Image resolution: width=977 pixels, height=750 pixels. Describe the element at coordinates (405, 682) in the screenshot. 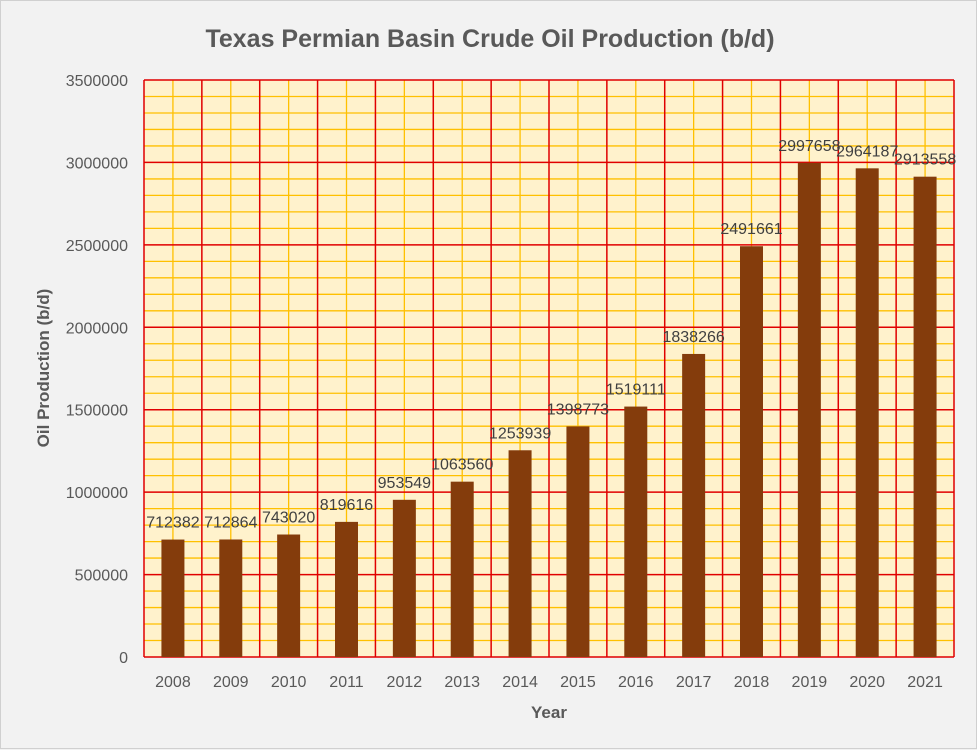

I see `x-tick-label-2012: 2012` at that location.